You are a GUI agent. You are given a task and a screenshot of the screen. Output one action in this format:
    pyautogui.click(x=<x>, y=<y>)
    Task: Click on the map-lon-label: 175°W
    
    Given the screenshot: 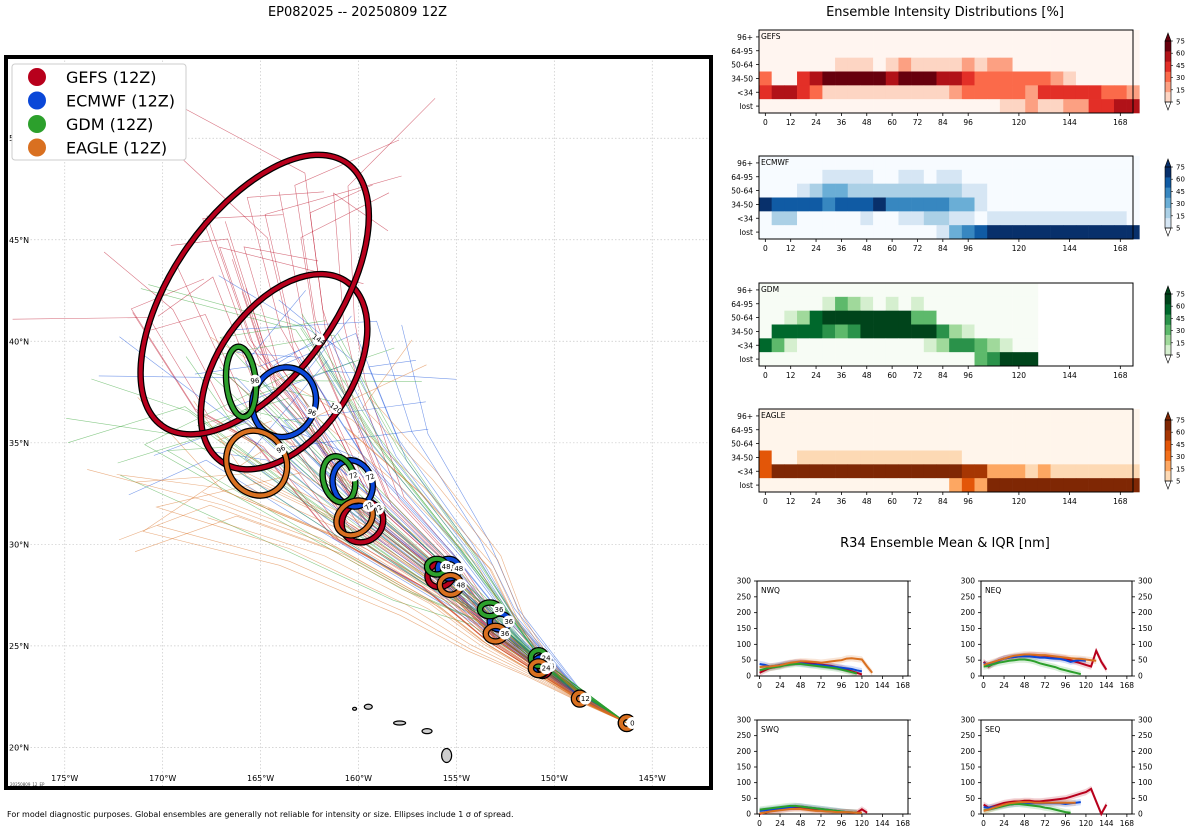 What is the action you would take?
    pyautogui.click(x=64, y=778)
    